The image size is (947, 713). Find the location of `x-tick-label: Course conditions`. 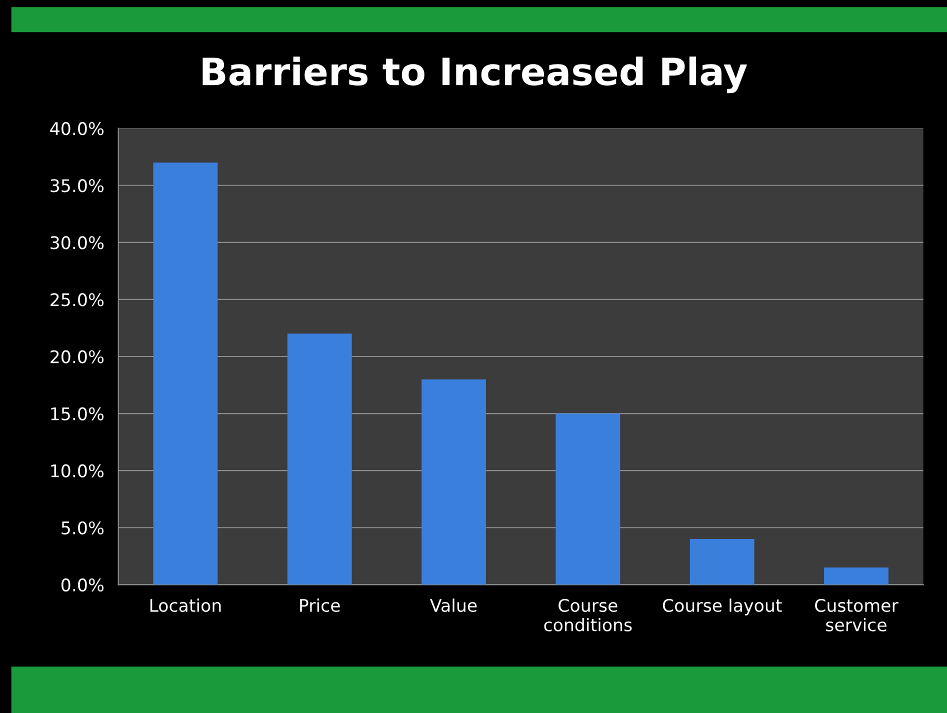

x-tick-label: Course conditions is located at coordinates (588, 615).